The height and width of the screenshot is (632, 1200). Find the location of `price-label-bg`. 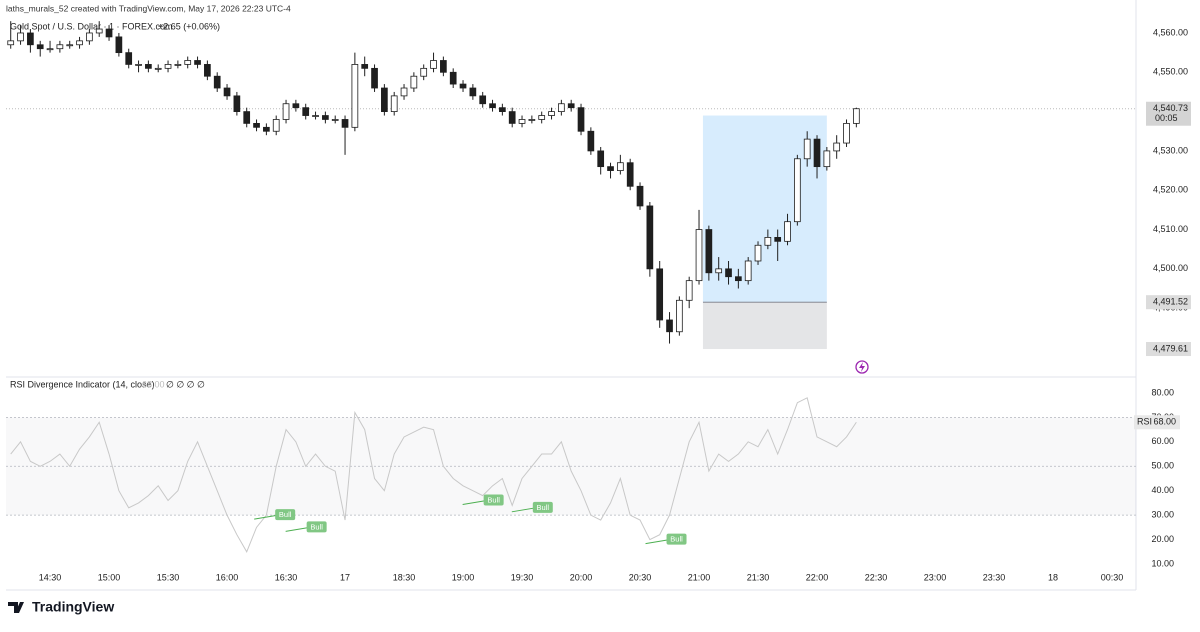

price-label-bg is located at coordinates (1168, 349).